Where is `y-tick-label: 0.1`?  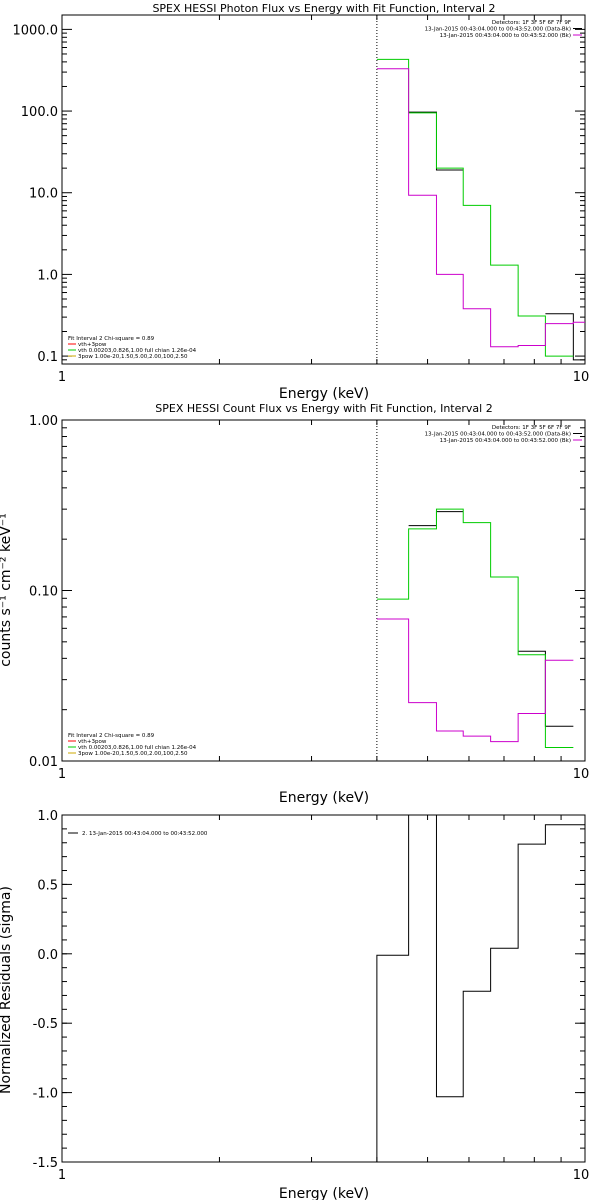 y-tick-label: 0.1 is located at coordinates (47, 357).